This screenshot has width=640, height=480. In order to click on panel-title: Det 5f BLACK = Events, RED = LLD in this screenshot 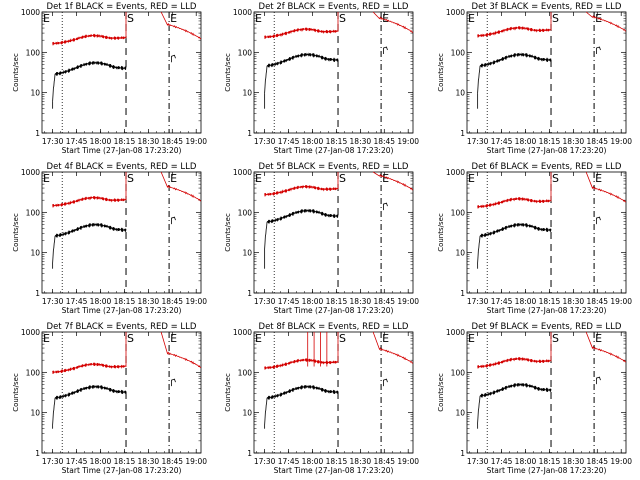, I will do `click(334, 167)`.